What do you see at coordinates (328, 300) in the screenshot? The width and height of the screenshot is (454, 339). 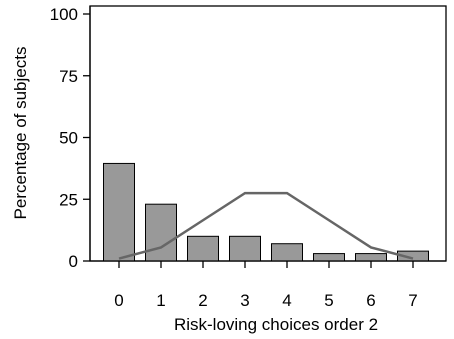 I see `x-tick-label: 5` at bounding box center [328, 300].